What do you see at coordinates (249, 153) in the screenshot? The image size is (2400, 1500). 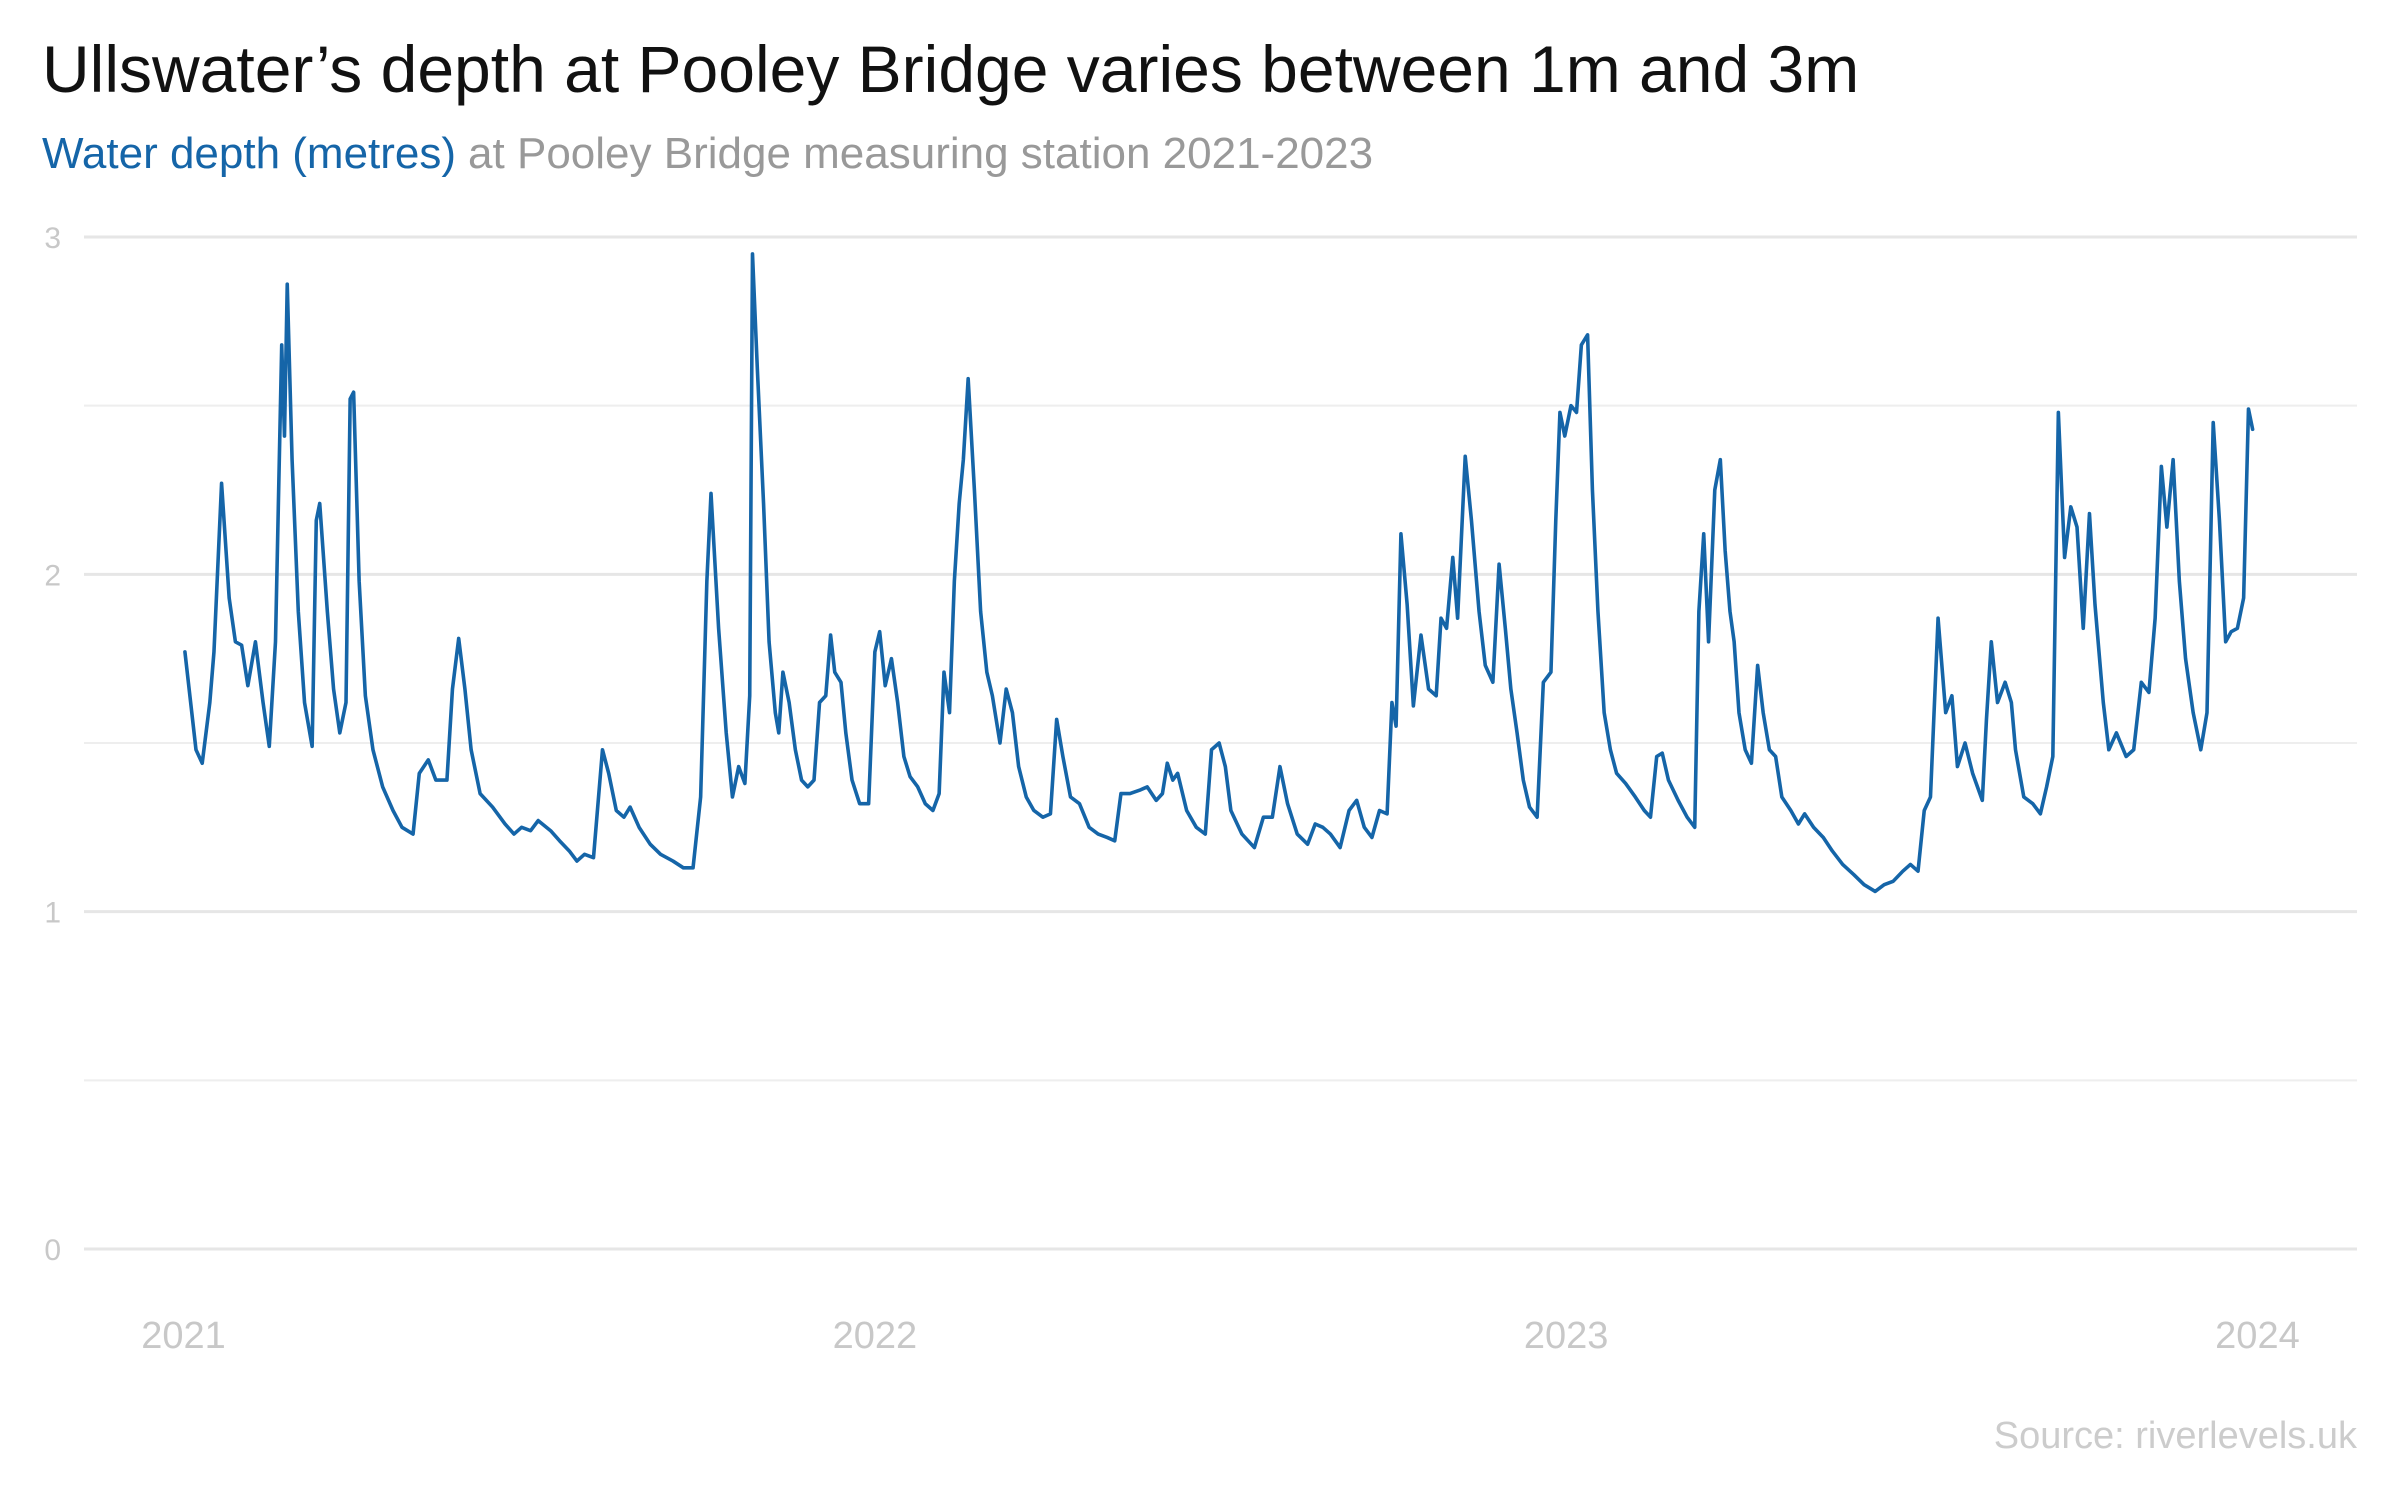 I see `subtitle-highlight: Water depth (metres)` at bounding box center [249, 153].